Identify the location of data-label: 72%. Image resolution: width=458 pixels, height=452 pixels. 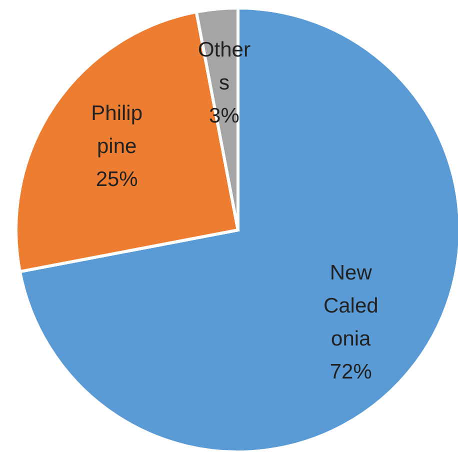
(351, 372).